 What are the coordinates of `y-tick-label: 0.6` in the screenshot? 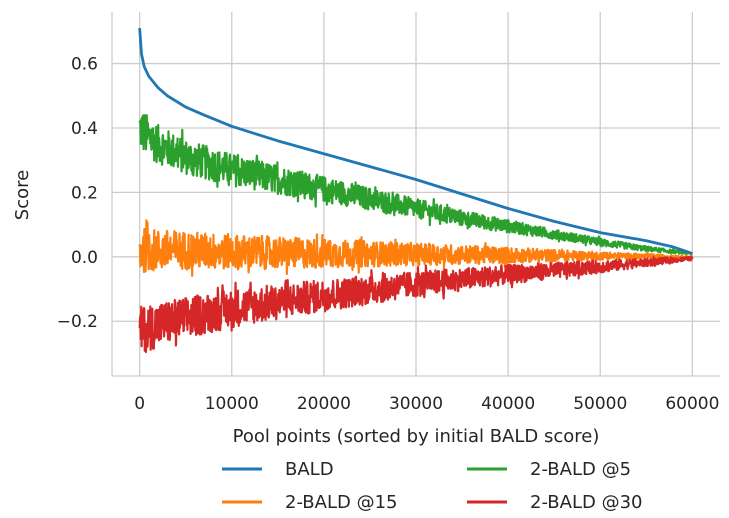 It's located at (84, 65).